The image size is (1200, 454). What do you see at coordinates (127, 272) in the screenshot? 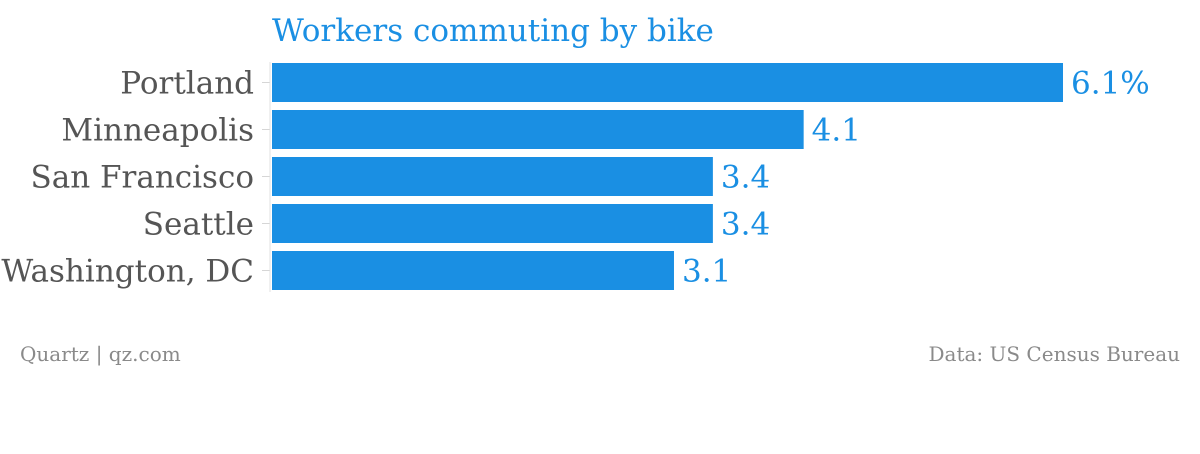
I see `category-label: Washington, DC` at bounding box center [127, 272].